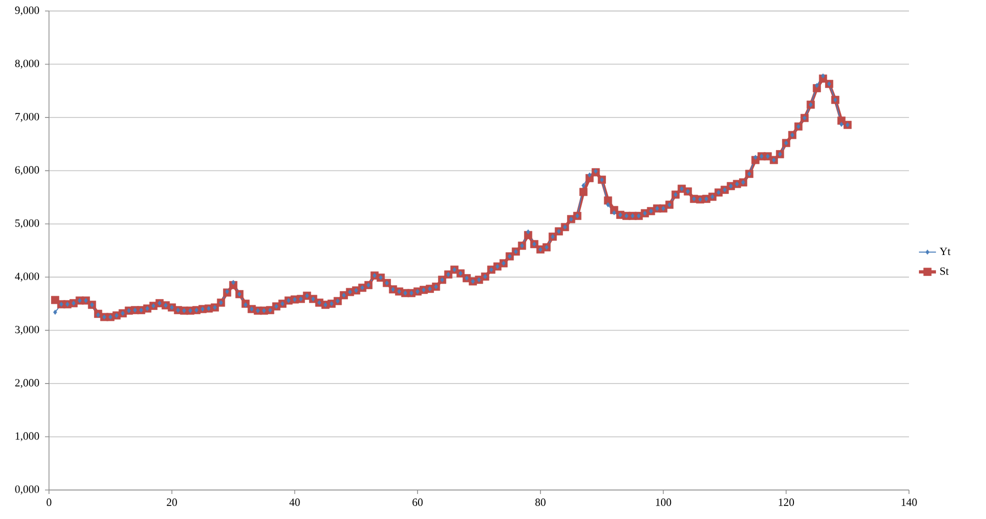  I want to click on y-tick-label: 5,000, so click(27, 223).